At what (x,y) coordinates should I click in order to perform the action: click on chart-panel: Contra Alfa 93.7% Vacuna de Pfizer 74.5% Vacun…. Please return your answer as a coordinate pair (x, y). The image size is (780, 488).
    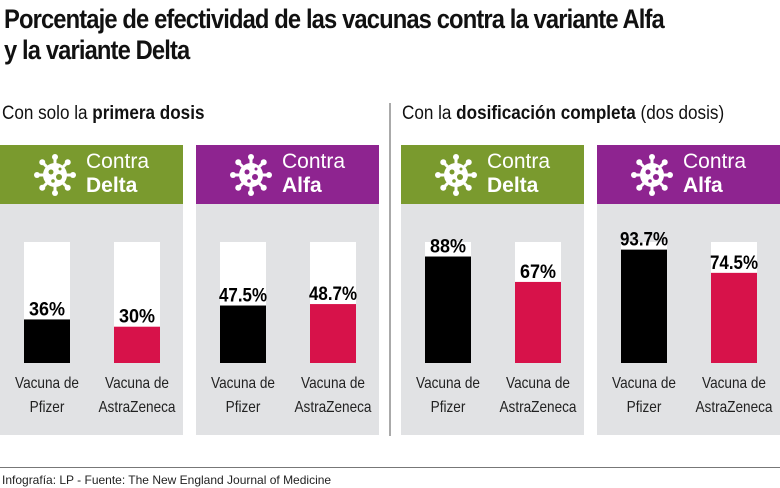
    Looking at the image, I should click on (688, 290).